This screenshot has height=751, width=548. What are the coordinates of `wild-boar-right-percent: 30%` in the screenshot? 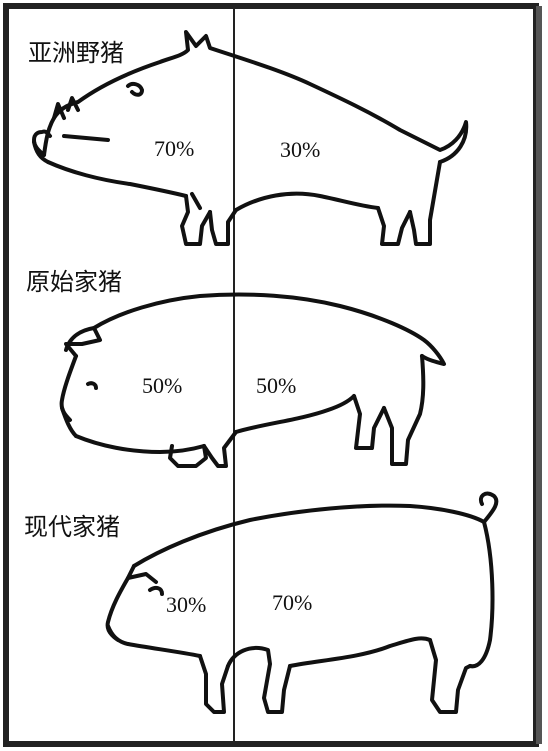 It's located at (300, 149).